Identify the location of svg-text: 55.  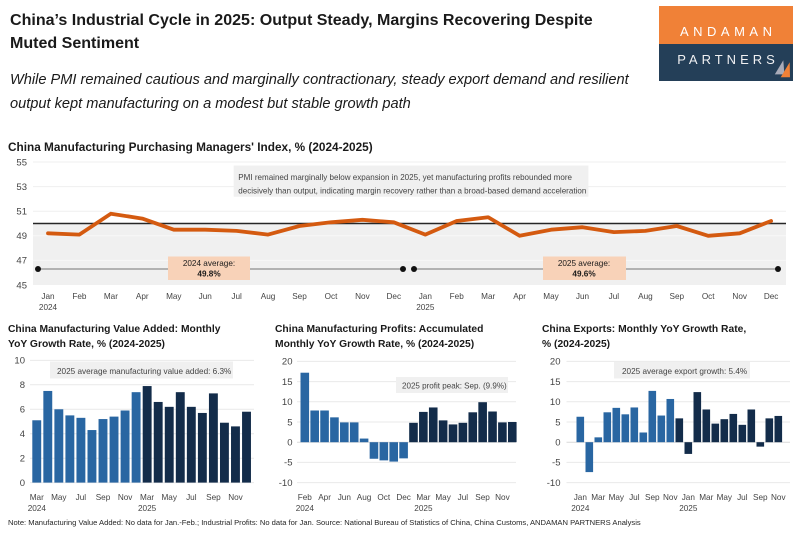
(21, 162).